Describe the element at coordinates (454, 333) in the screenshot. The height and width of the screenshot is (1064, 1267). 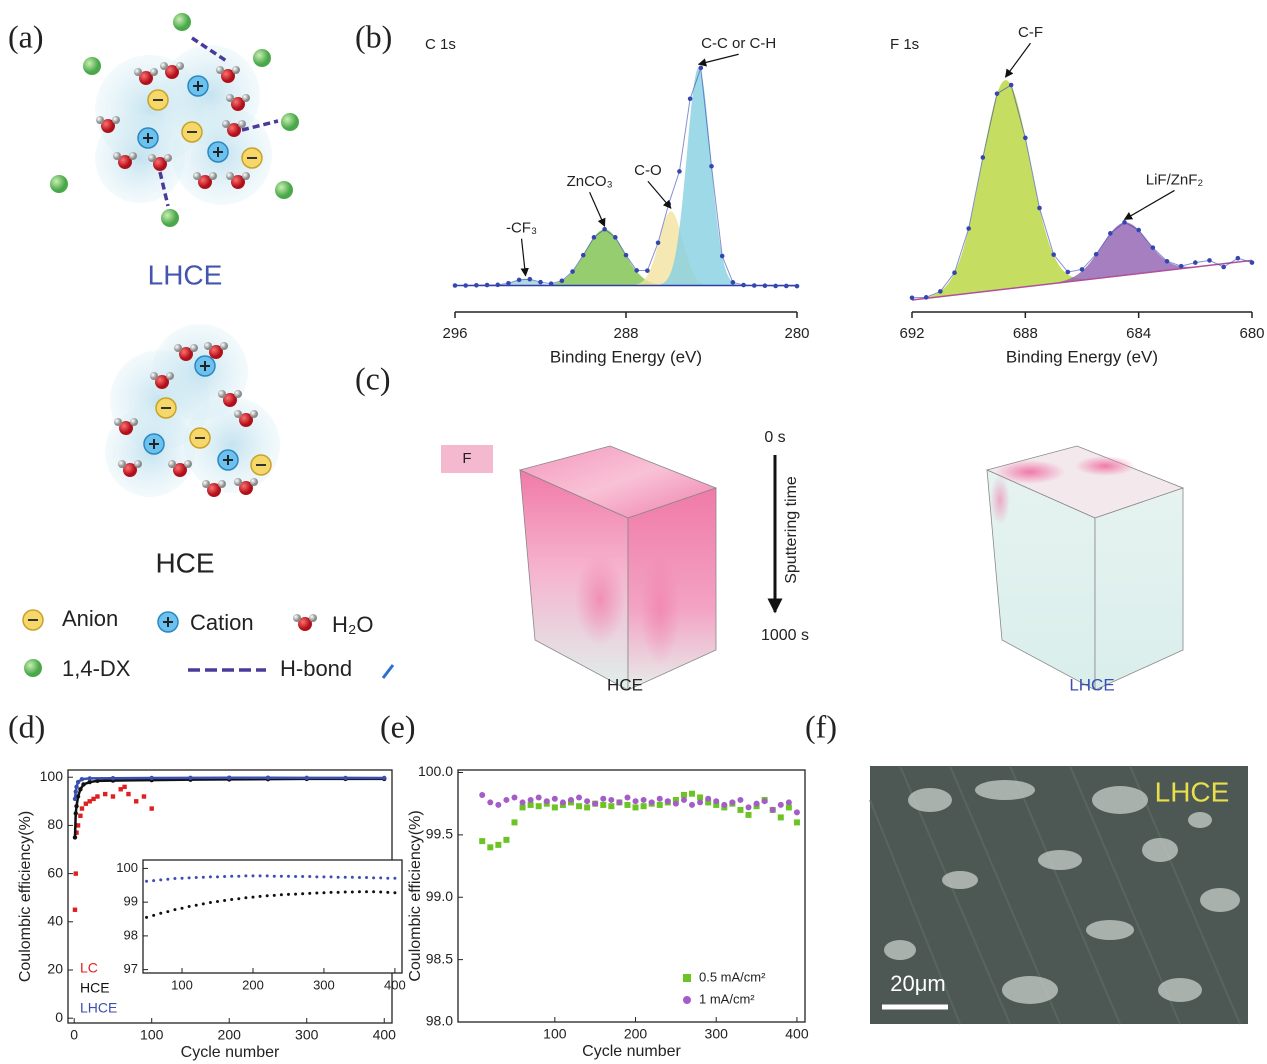
I see `x-tick-label: 296` at that location.